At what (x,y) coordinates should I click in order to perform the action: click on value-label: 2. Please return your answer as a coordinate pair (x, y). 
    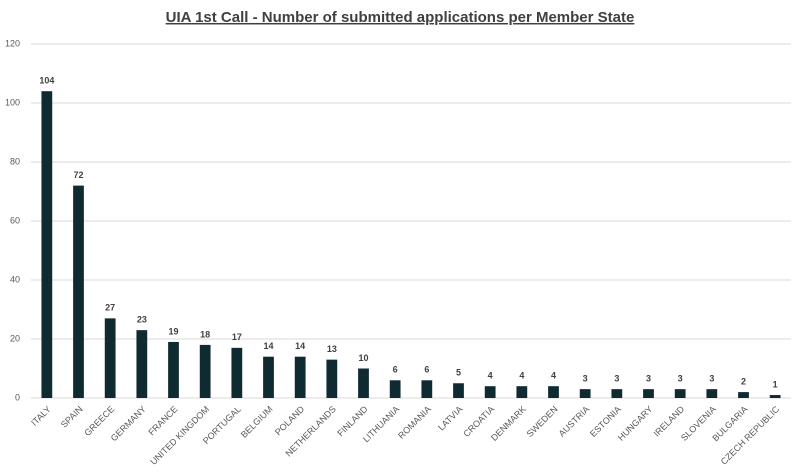
    Looking at the image, I should click on (743, 381).